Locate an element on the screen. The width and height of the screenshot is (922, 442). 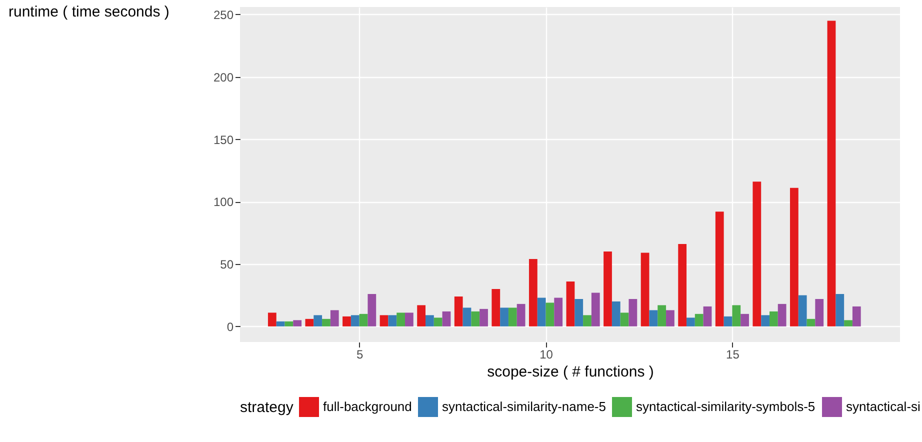
y-tick-label: 0 is located at coordinates (230, 327).